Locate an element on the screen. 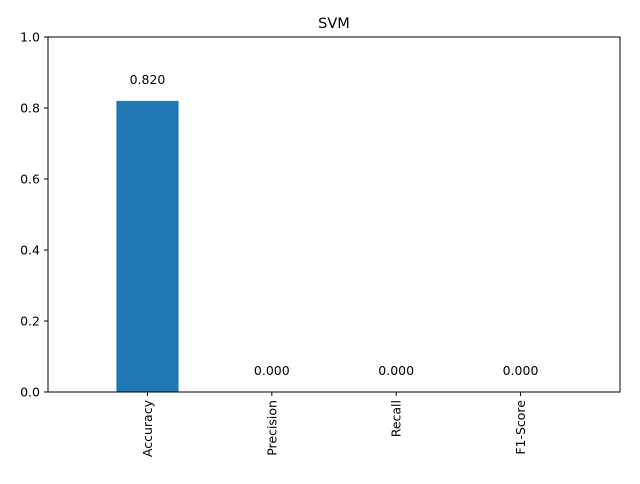  y-tick-label: 0.2 is located at coordinates (30, 321).